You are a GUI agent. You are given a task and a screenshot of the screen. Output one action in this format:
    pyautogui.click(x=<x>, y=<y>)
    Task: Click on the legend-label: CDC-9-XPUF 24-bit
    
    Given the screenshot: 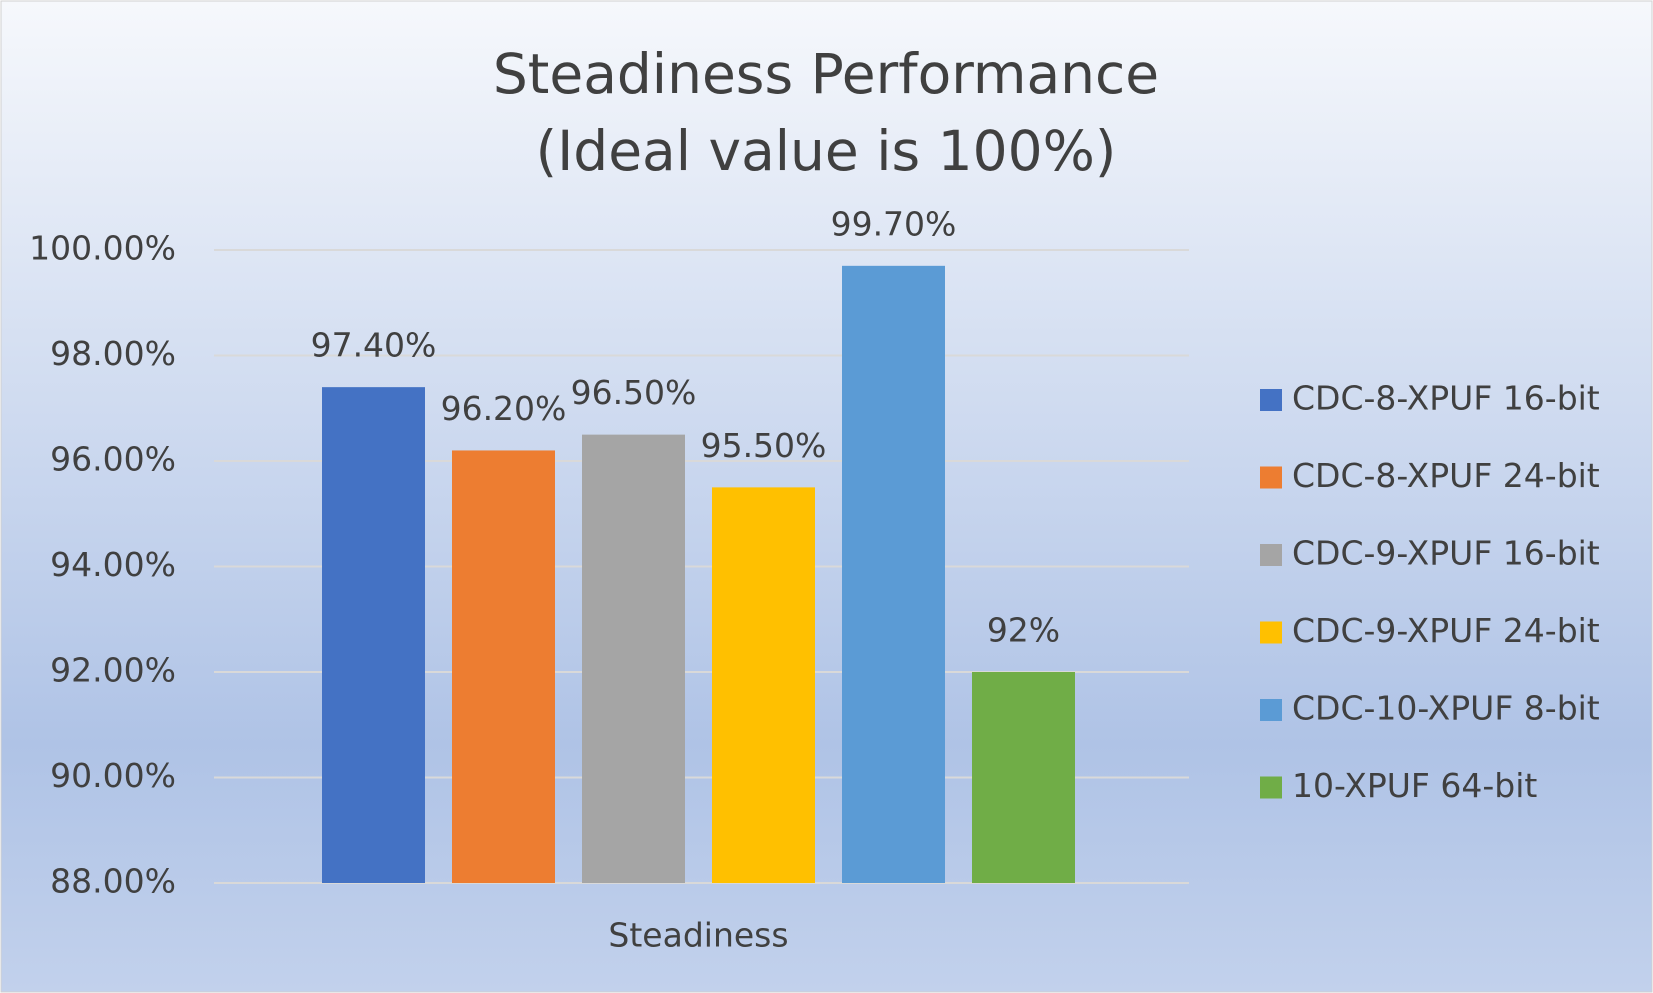 What is the action you would take?
    pyautogui.click(x=1446, y=630)
    